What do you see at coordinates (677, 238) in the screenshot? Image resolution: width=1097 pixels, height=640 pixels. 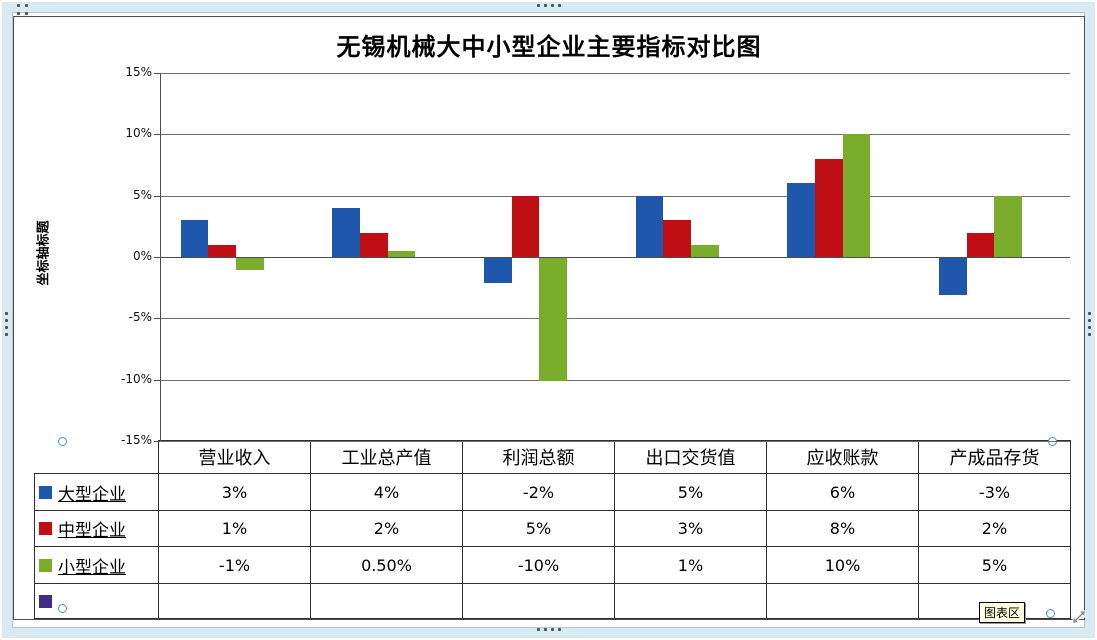 I see `bar-中型企业-出口交货值` at bounding box center [677, 238].